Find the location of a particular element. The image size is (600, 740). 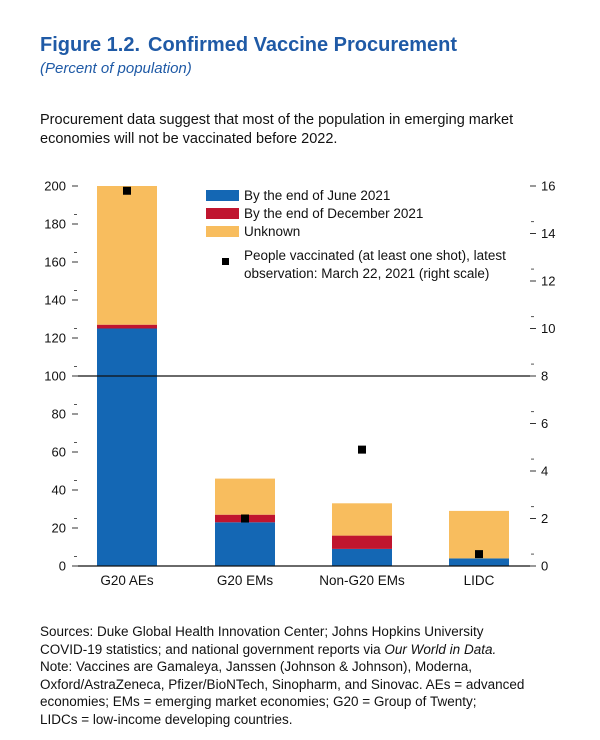

category-label: Non-G20 EMs is located at coordinates (362, 580).